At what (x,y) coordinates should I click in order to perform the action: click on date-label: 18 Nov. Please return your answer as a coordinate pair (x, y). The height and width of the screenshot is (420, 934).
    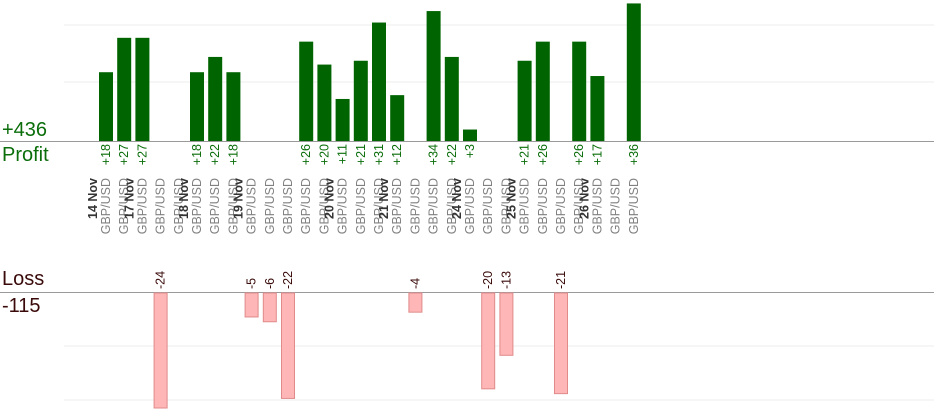
    Looking at the image, I should click on (184, 198).